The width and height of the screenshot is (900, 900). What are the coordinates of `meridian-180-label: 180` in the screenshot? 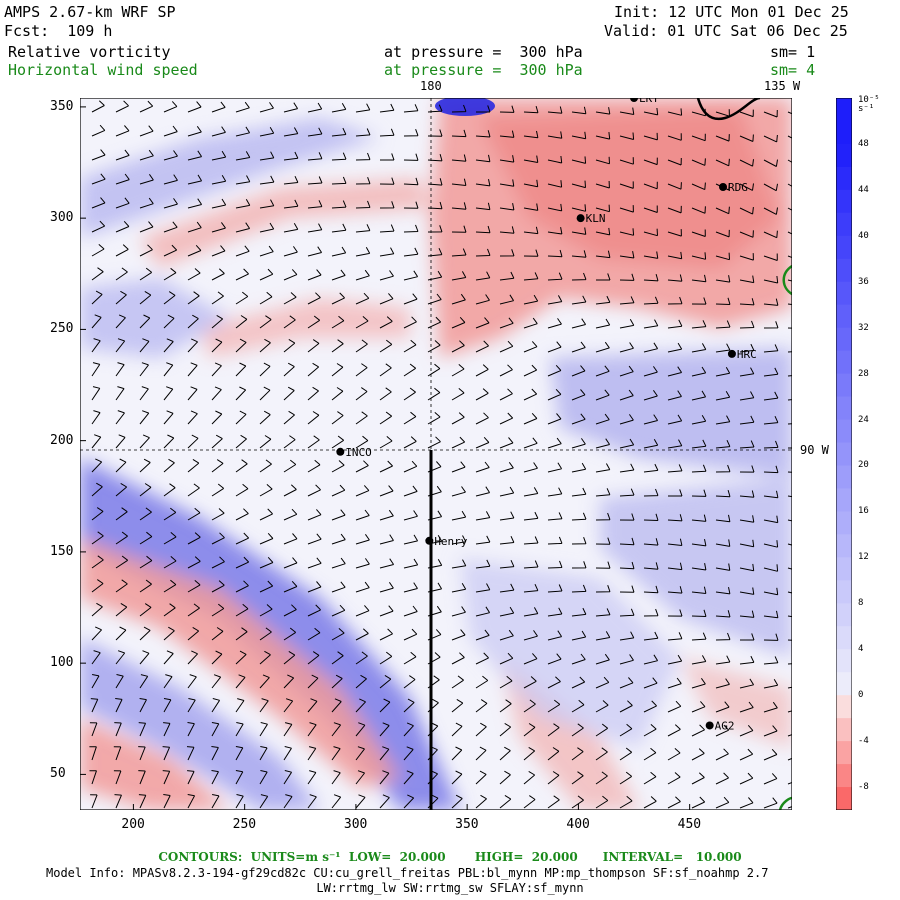 It's located at (431, 86).